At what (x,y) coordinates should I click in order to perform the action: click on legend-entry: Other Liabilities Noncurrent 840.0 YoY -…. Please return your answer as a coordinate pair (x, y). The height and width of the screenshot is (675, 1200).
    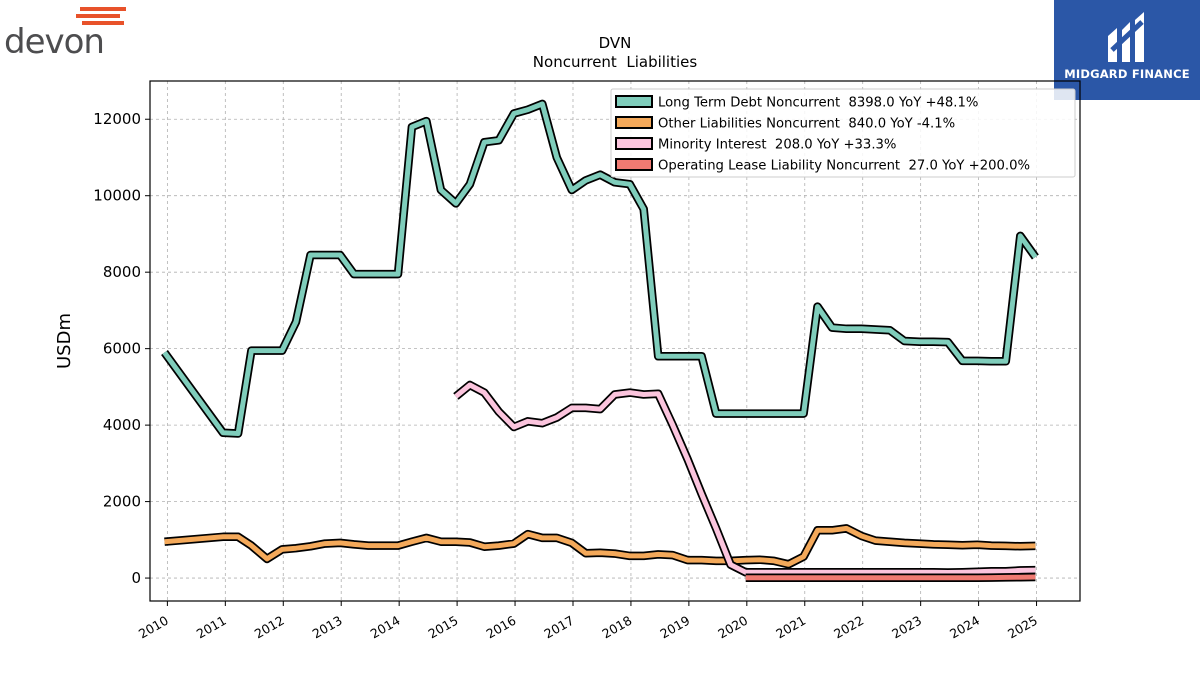
    Looking at the image, I should click on (806, 124).